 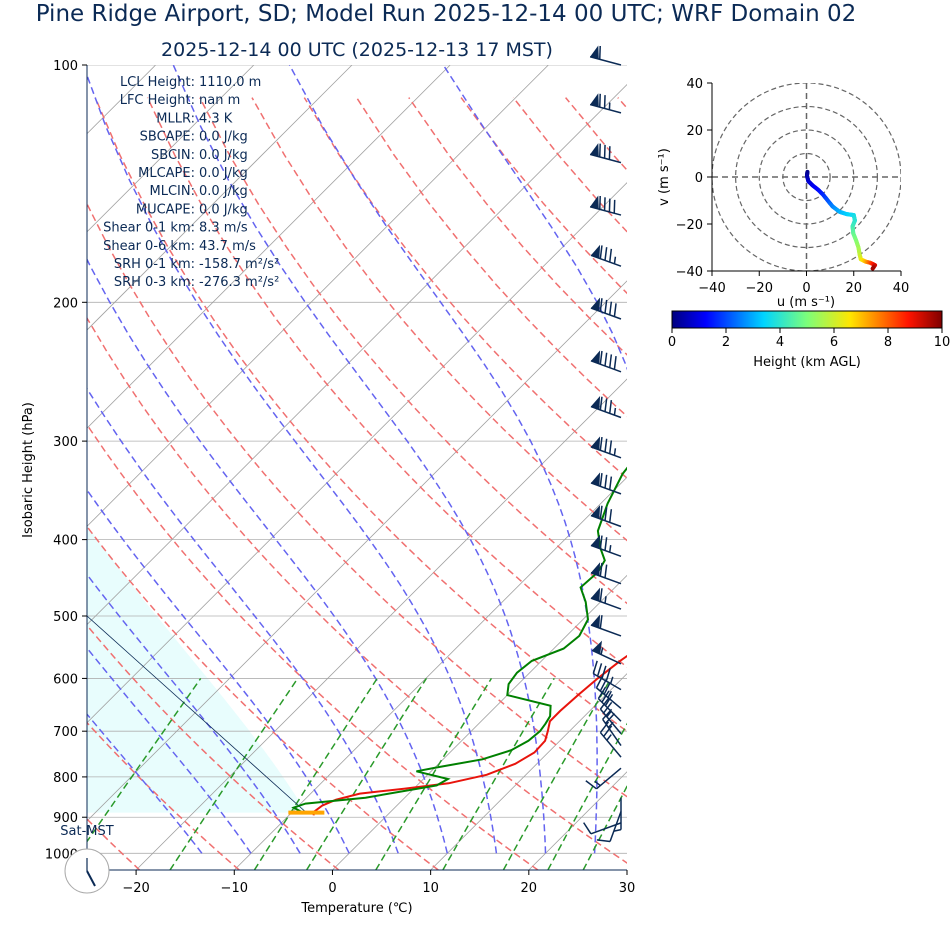 I want to click on parameter-label: SRH 0-1 km:, so click(x=154, y=264).